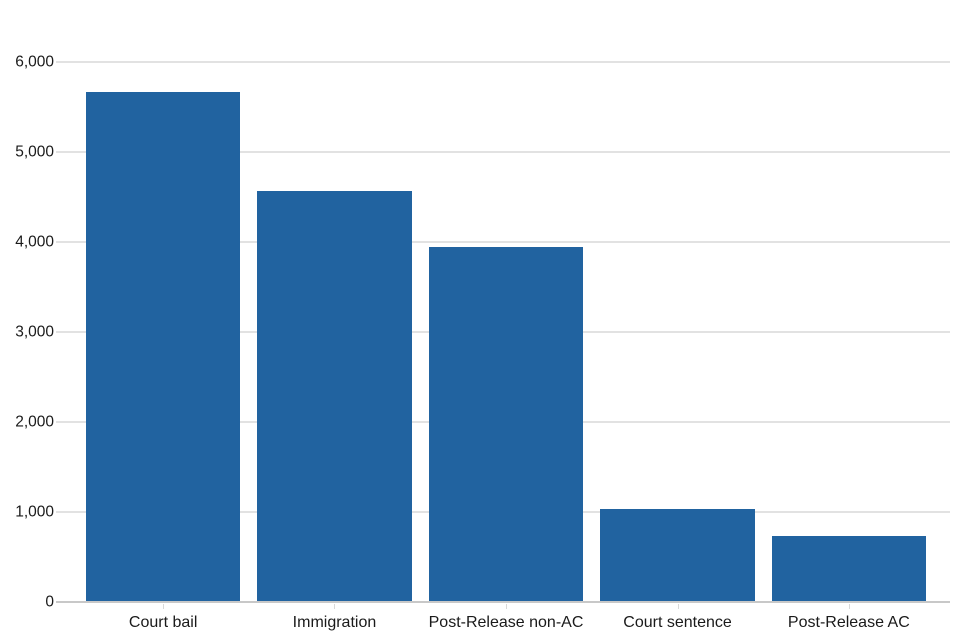 The image size is (960, 640). I want to click on x-axis-category-label: Post-Release non-AC, so click(506, 618).